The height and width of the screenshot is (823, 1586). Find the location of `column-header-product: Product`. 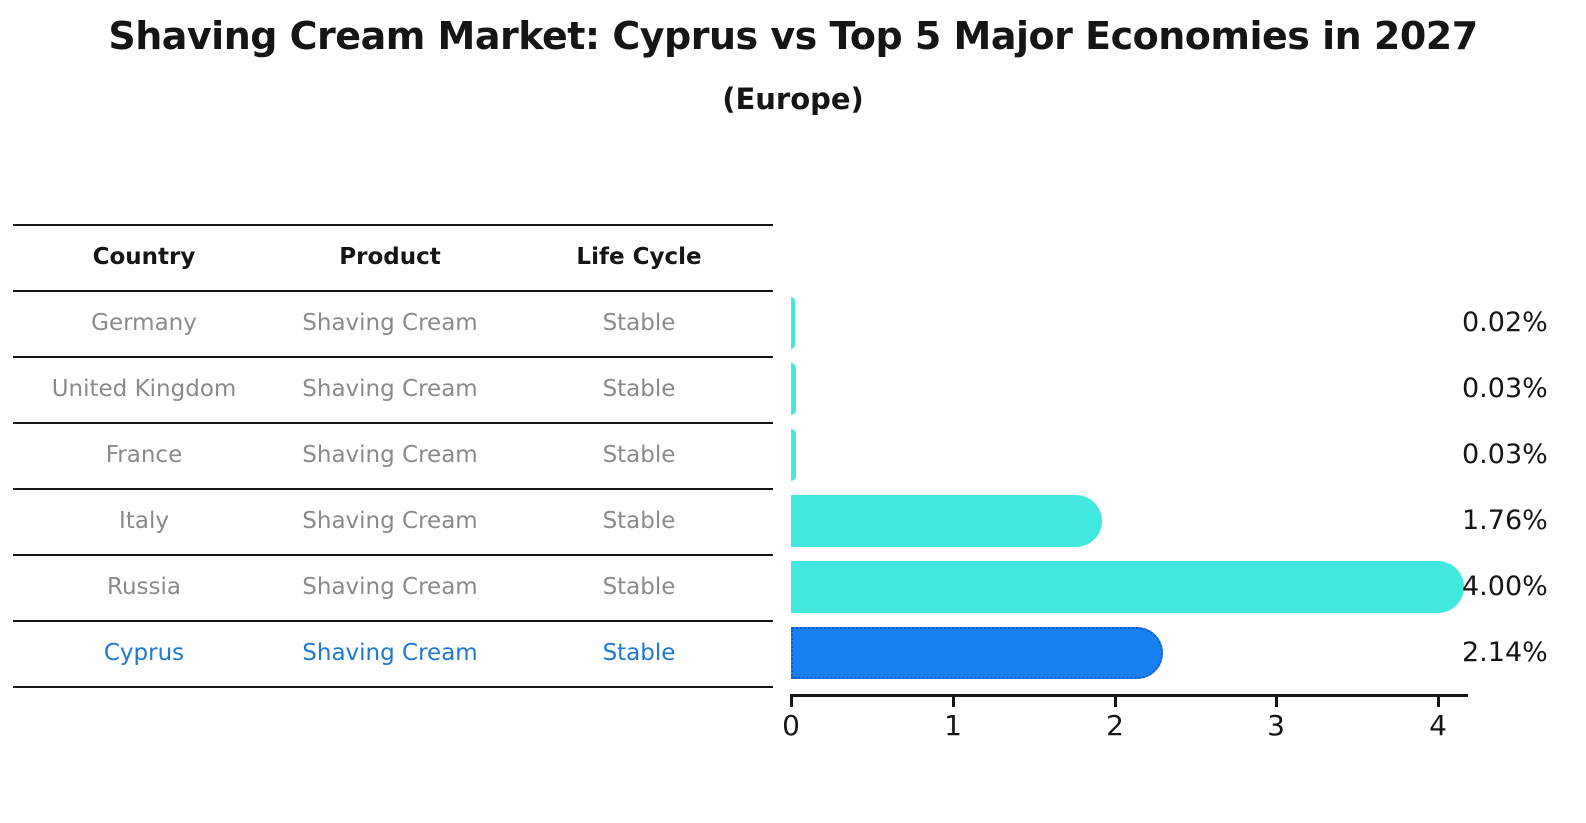

column-header-product: Product is located at coordinates (390, 257).